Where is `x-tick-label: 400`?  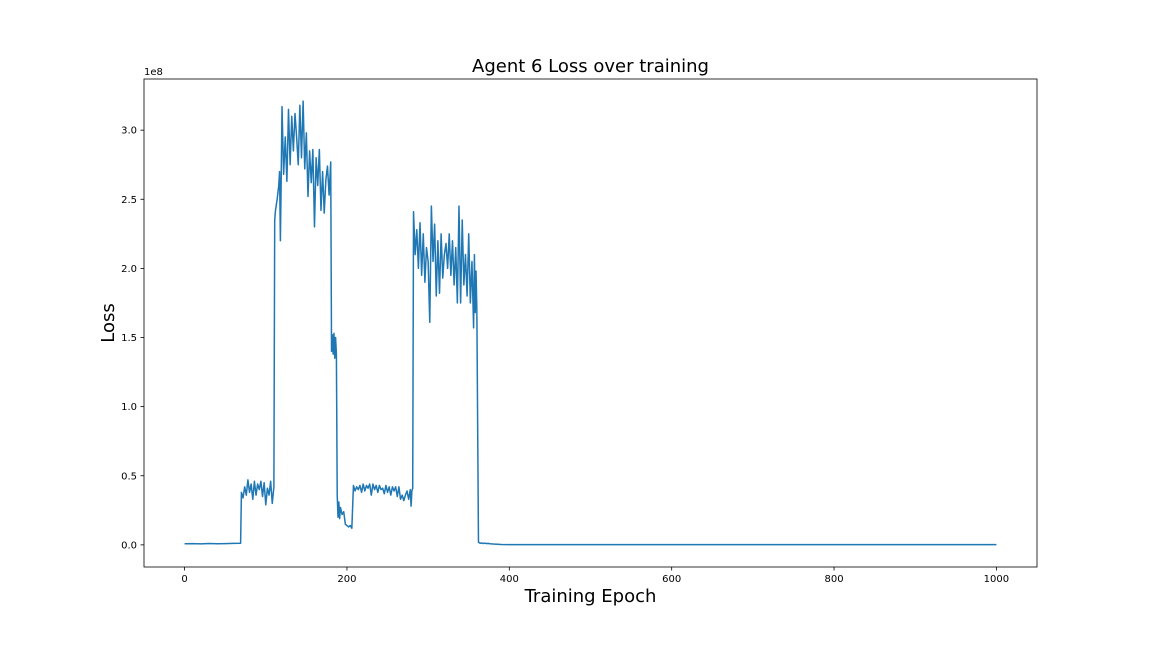
x-tick-label: 400 is located at coordinates (509, 579).